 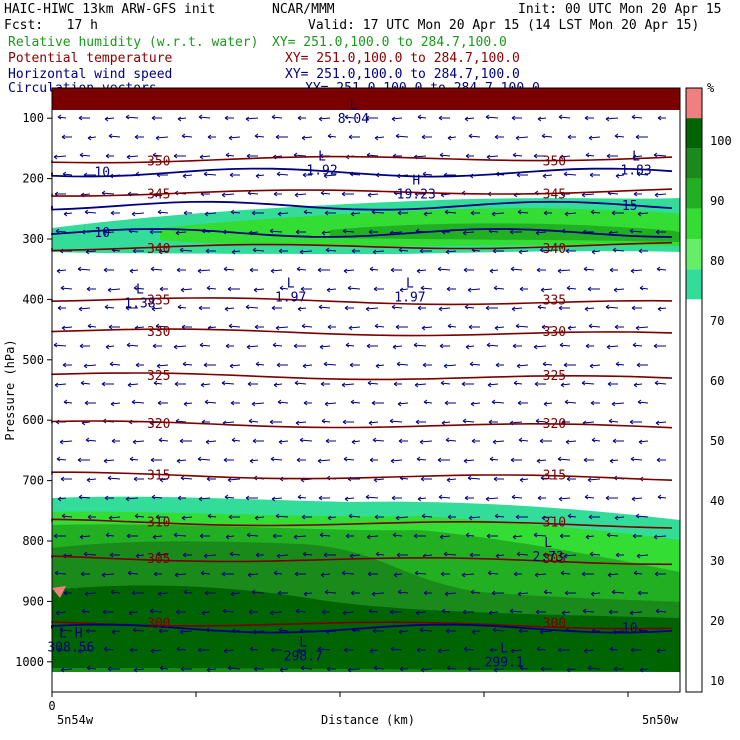 What do you see at coordinates (51, 706) in the screenshot?
I see `x-origin-label: 0` at bounding box center [51, 706].